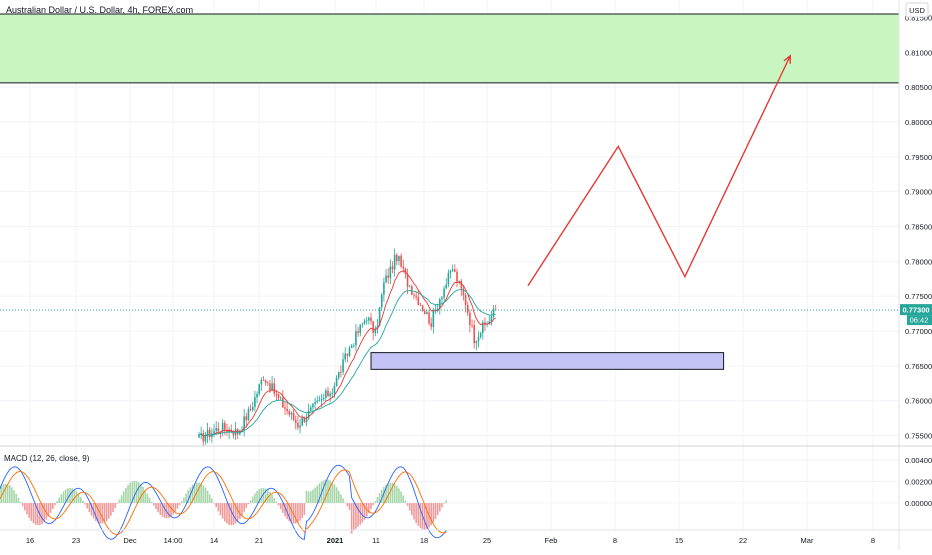 Image resolution: width=932 pixels, height=555 pixels. What do you see at coordinates (347, 362) in the screenshot?
I see `ema-slow-line` at bounding box center [347, 362].